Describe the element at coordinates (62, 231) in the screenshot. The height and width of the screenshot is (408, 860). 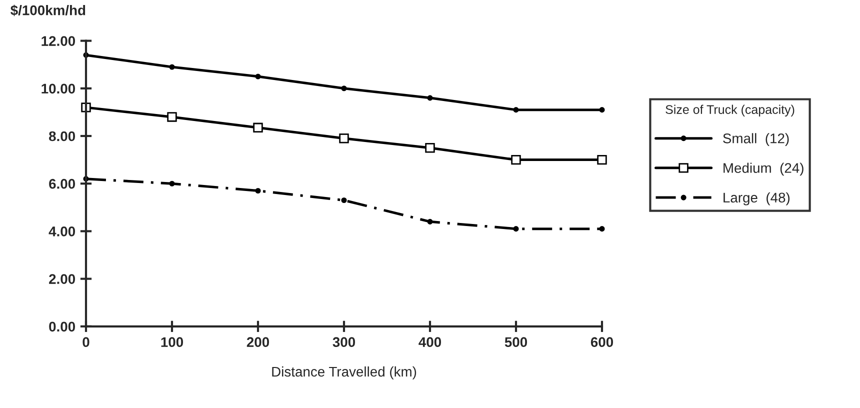
I see `y-tick-label: 4.00` at that location.